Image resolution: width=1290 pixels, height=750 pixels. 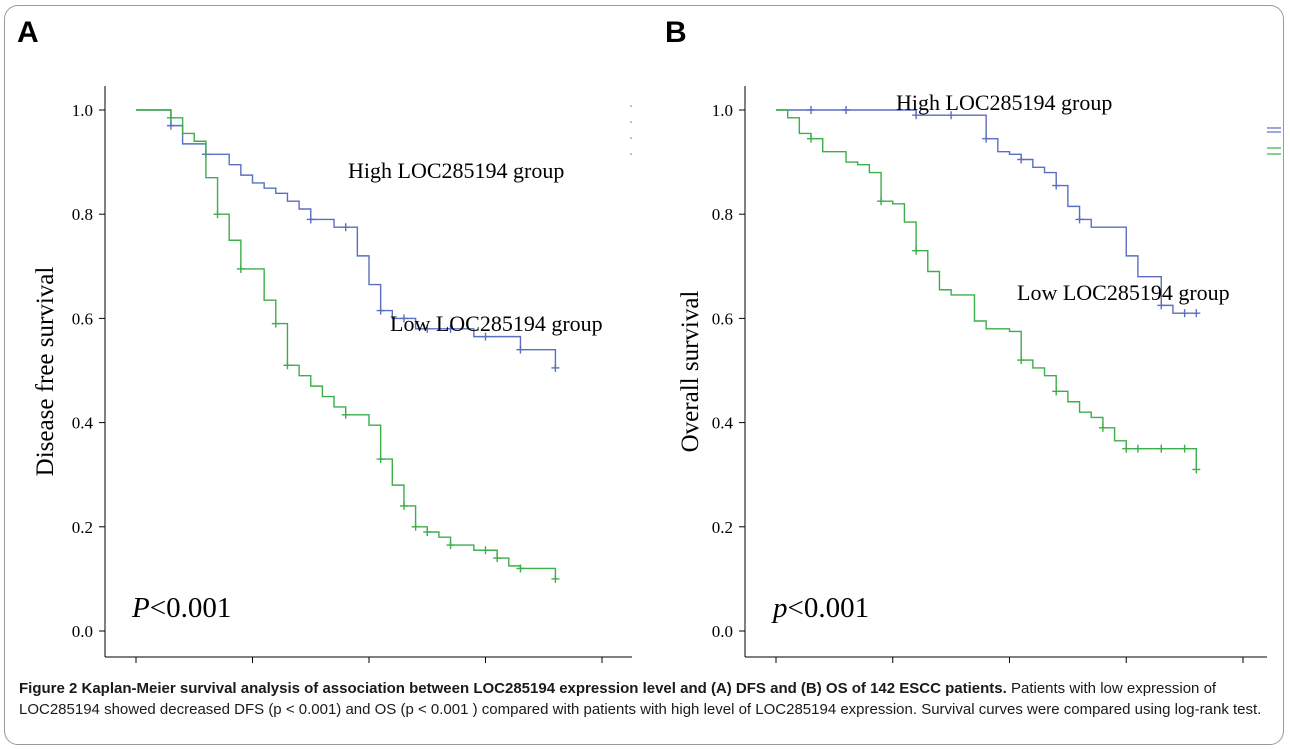 What do you see at coordinates (369, 669) in the screenshot?
I see `x-tick-label-a: 20` at bounding box center [369, 669].